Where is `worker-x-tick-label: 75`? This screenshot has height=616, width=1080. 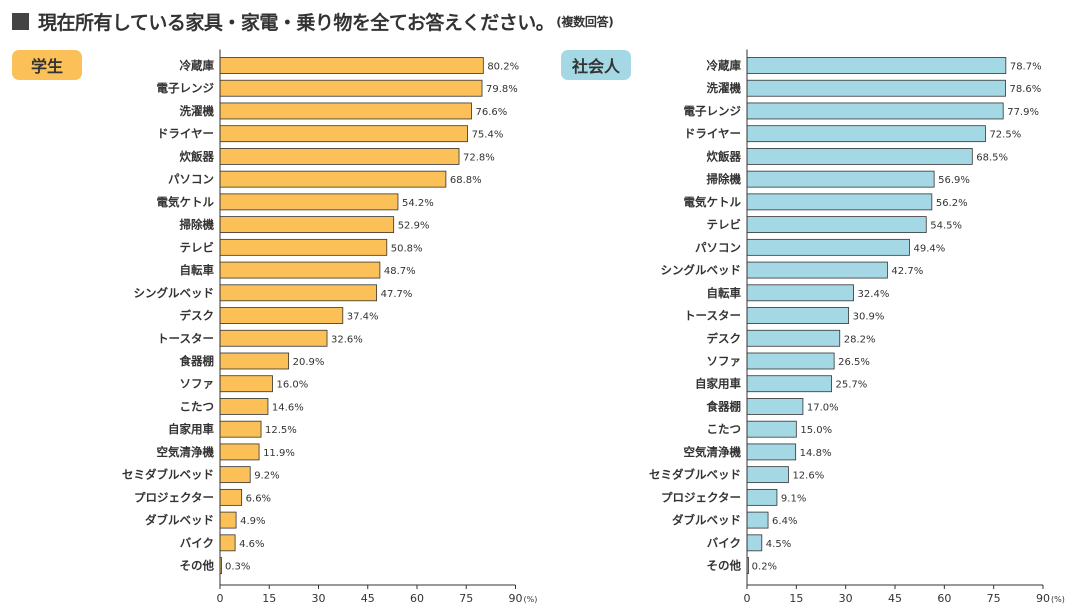 worker-x-tick-label: 75 is located at coordinates (994, 598).